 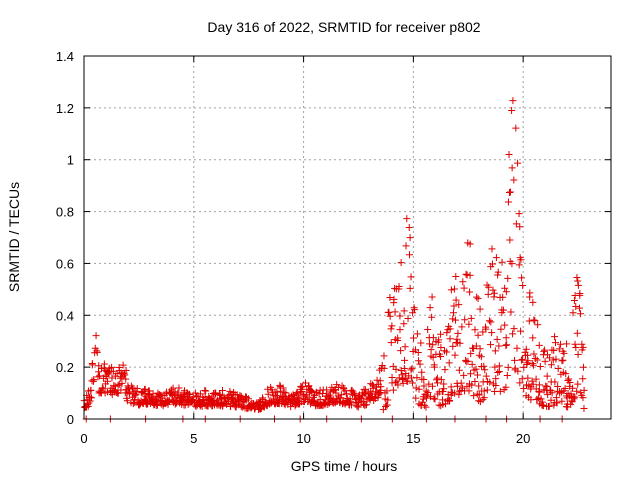 I want to click on y-tick-label: 0.2, so click(x=65, y=367).